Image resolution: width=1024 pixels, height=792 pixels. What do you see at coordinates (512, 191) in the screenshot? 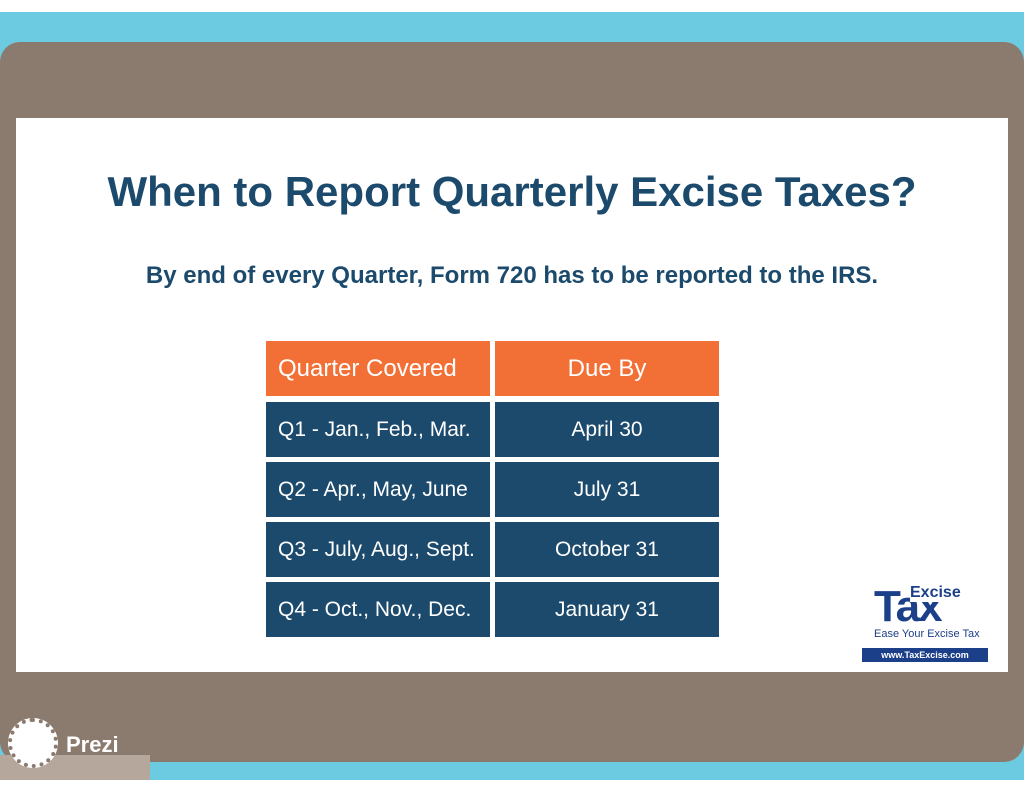
I see `title: When to Report Quarterly Excise Taxes?` at bounding box center [512, 191].